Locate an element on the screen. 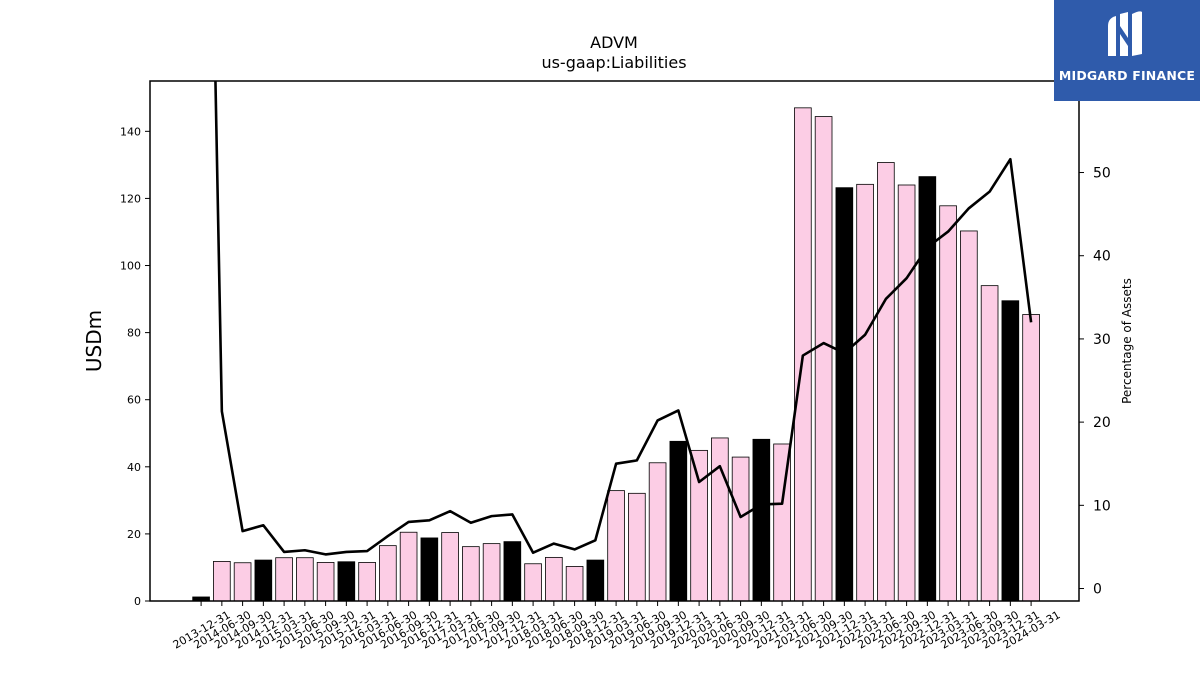 Image resolution: width=1200 pixels, height=675 pixels. y-tick-label: 60 is located at coordinates (134, 400).